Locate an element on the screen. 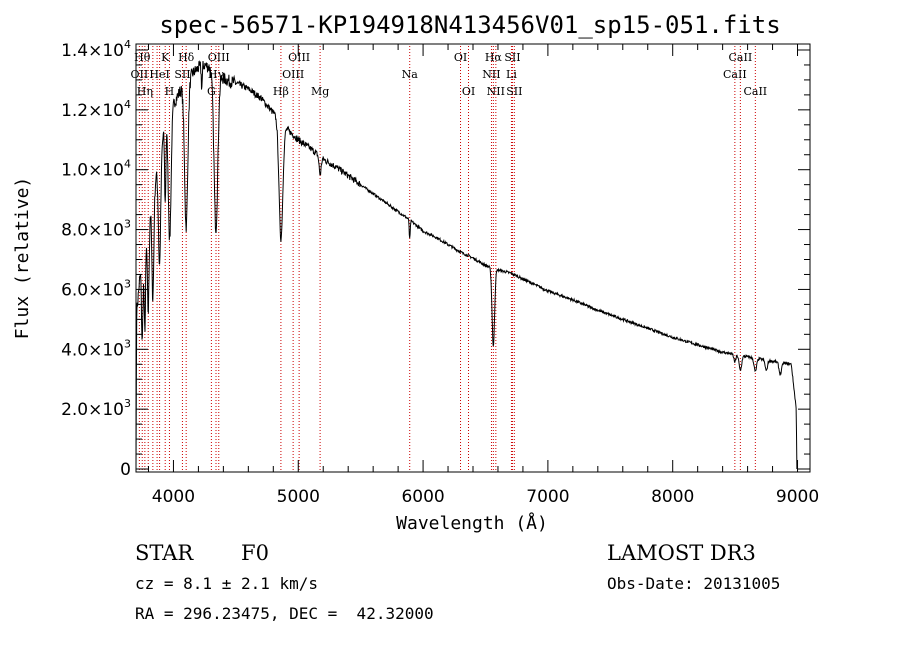 This screenshot has width=900, height=649. object-class: STAR is located at coordinates (164, 553).